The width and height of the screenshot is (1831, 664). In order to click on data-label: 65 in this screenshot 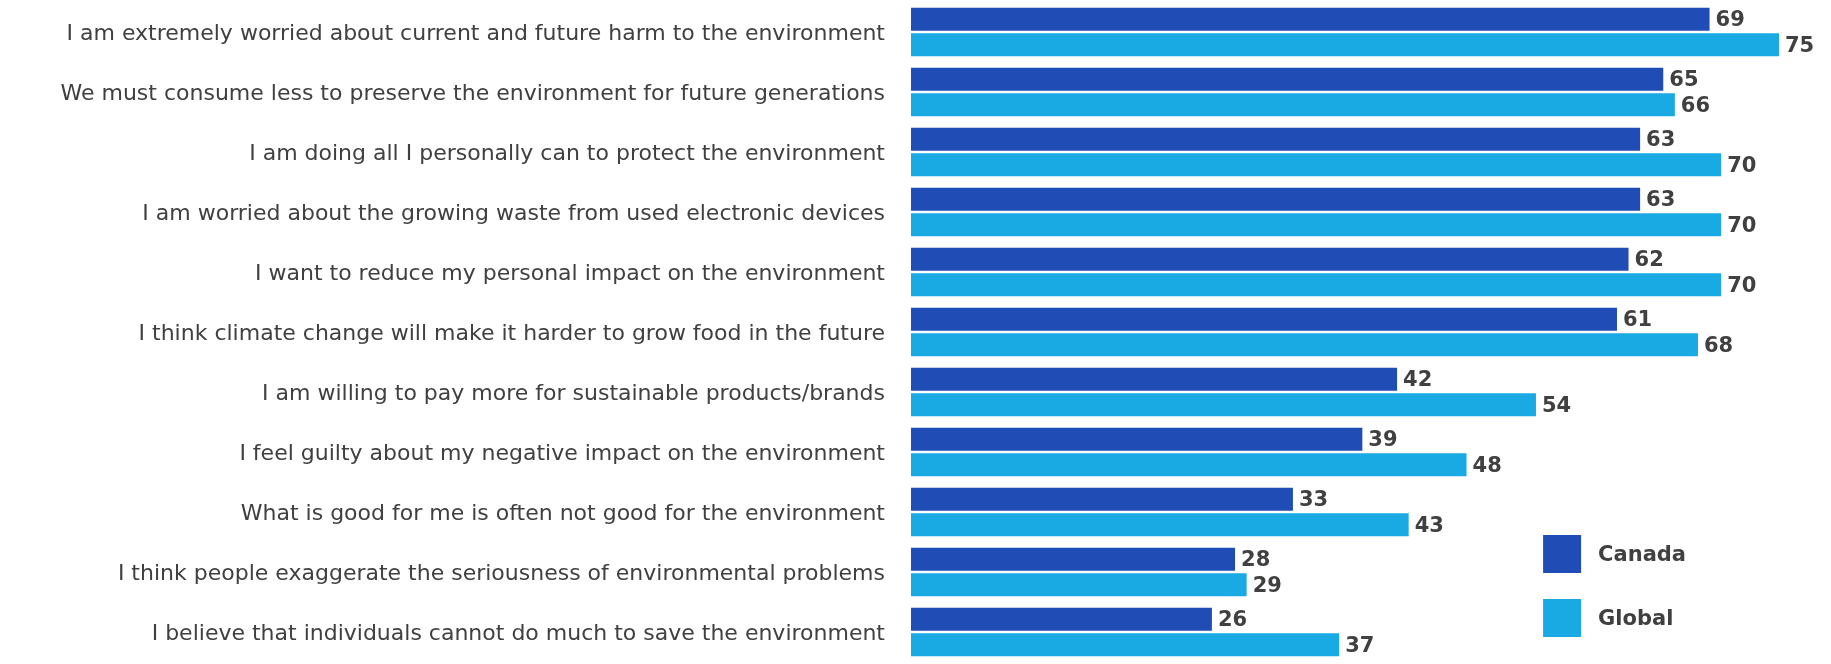, I will do `click(1684, 79)`.